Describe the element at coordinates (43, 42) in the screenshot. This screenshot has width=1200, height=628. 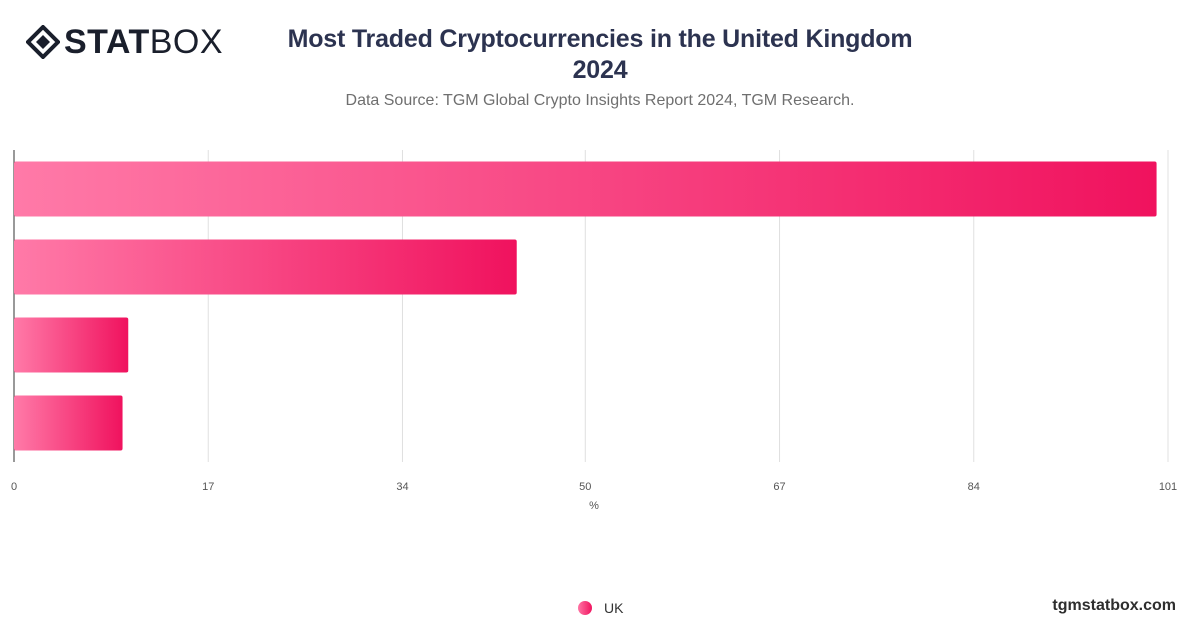
I see `diamond-logo-icon` at that location.